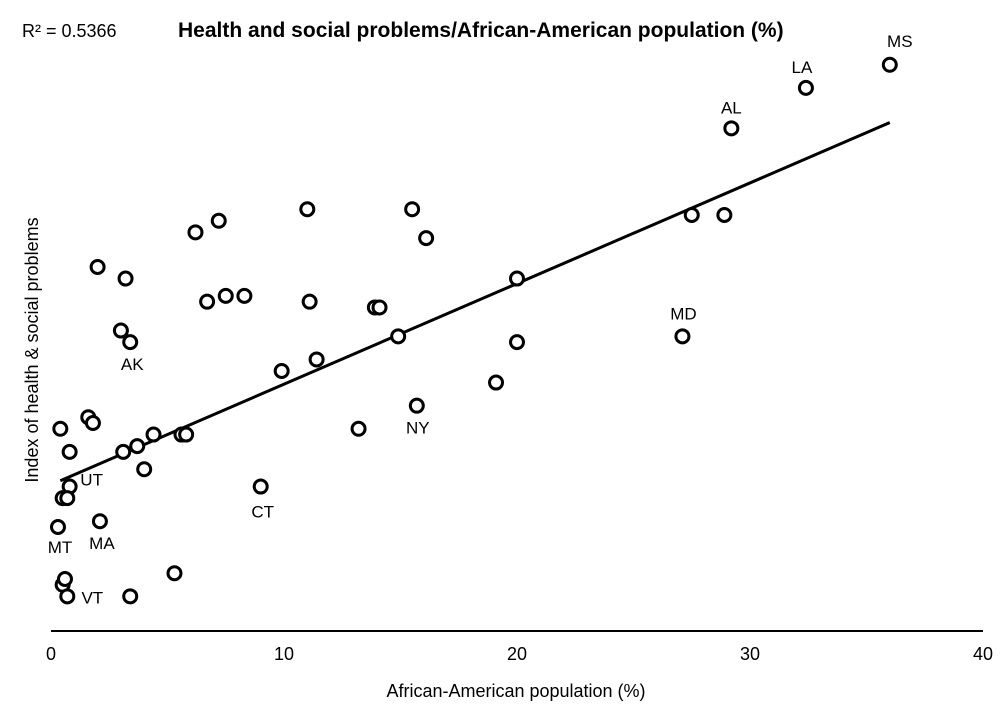 Image resolution: width=1007 pixels, height=718 pixels. What do you see at coordinates (750, 654) in the screenshot?
I see `x-tick-label: 30` at bounding box center [750, 654].